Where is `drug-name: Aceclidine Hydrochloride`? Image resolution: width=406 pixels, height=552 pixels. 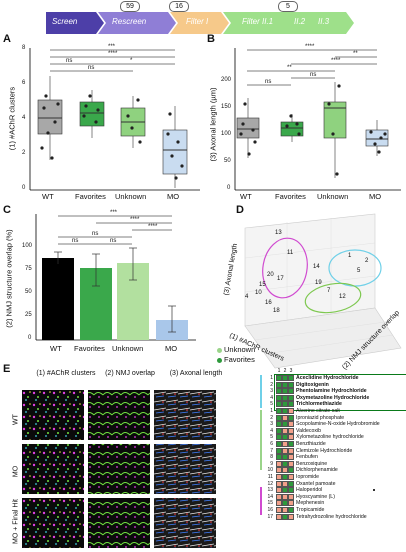
drug-name: Aceclidine Hydrochloride is located at coordinates (327, 378).